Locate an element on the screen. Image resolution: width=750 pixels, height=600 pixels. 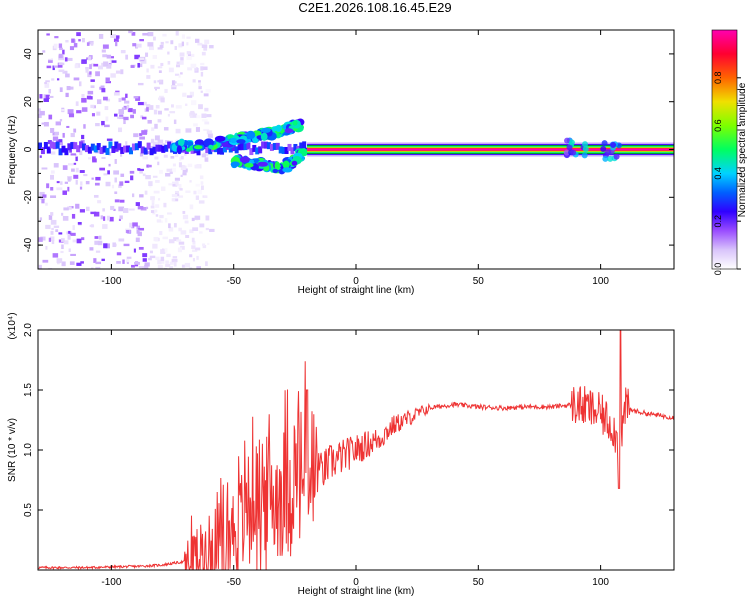
snr-x-tick-label: -50 is located at coordinates (233, 582).